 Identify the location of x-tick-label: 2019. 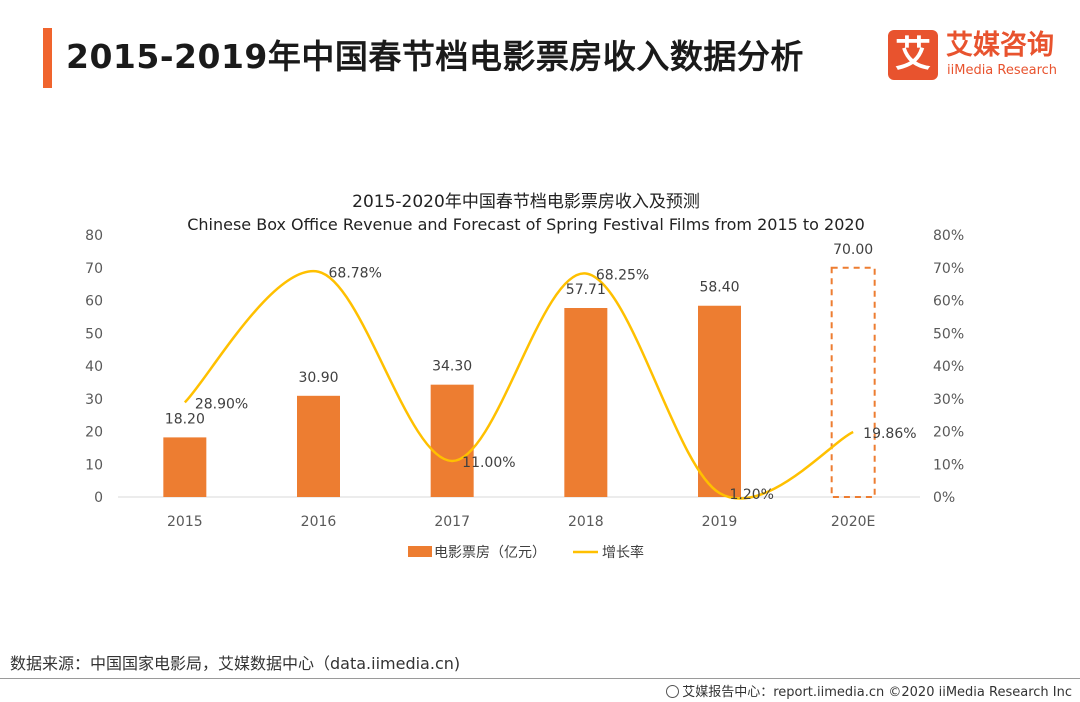
(720, 522).